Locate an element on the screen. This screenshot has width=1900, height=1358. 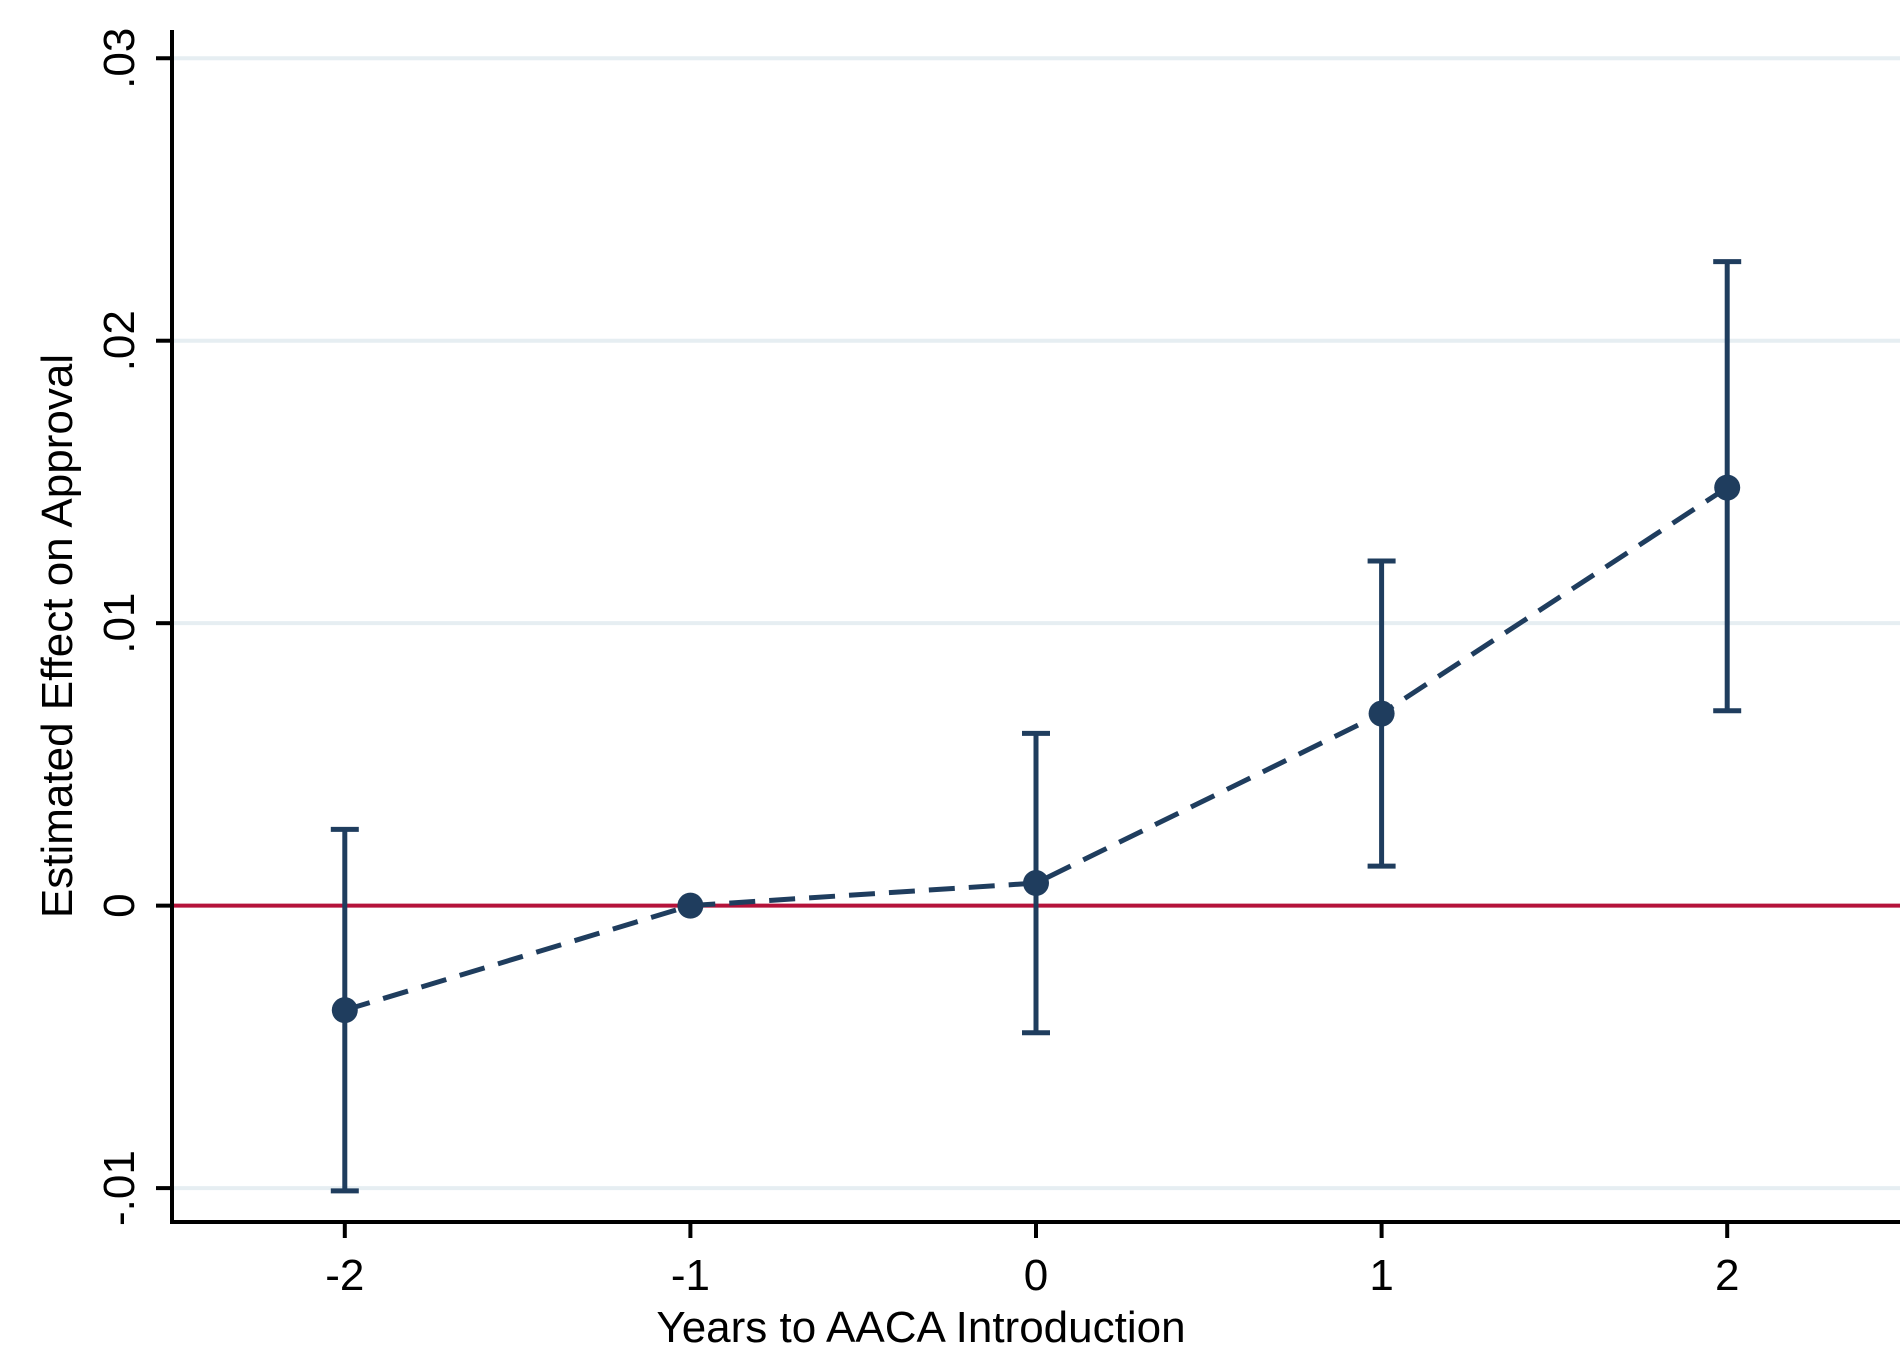
y-tick-label-2: .01 is located at coordinates (119, 623).